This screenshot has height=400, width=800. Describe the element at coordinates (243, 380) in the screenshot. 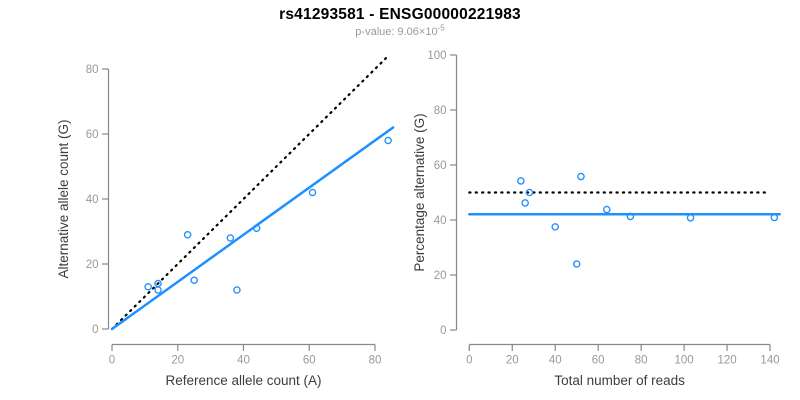

I see `x-axis-title: Reference allele count (A)` at that location.